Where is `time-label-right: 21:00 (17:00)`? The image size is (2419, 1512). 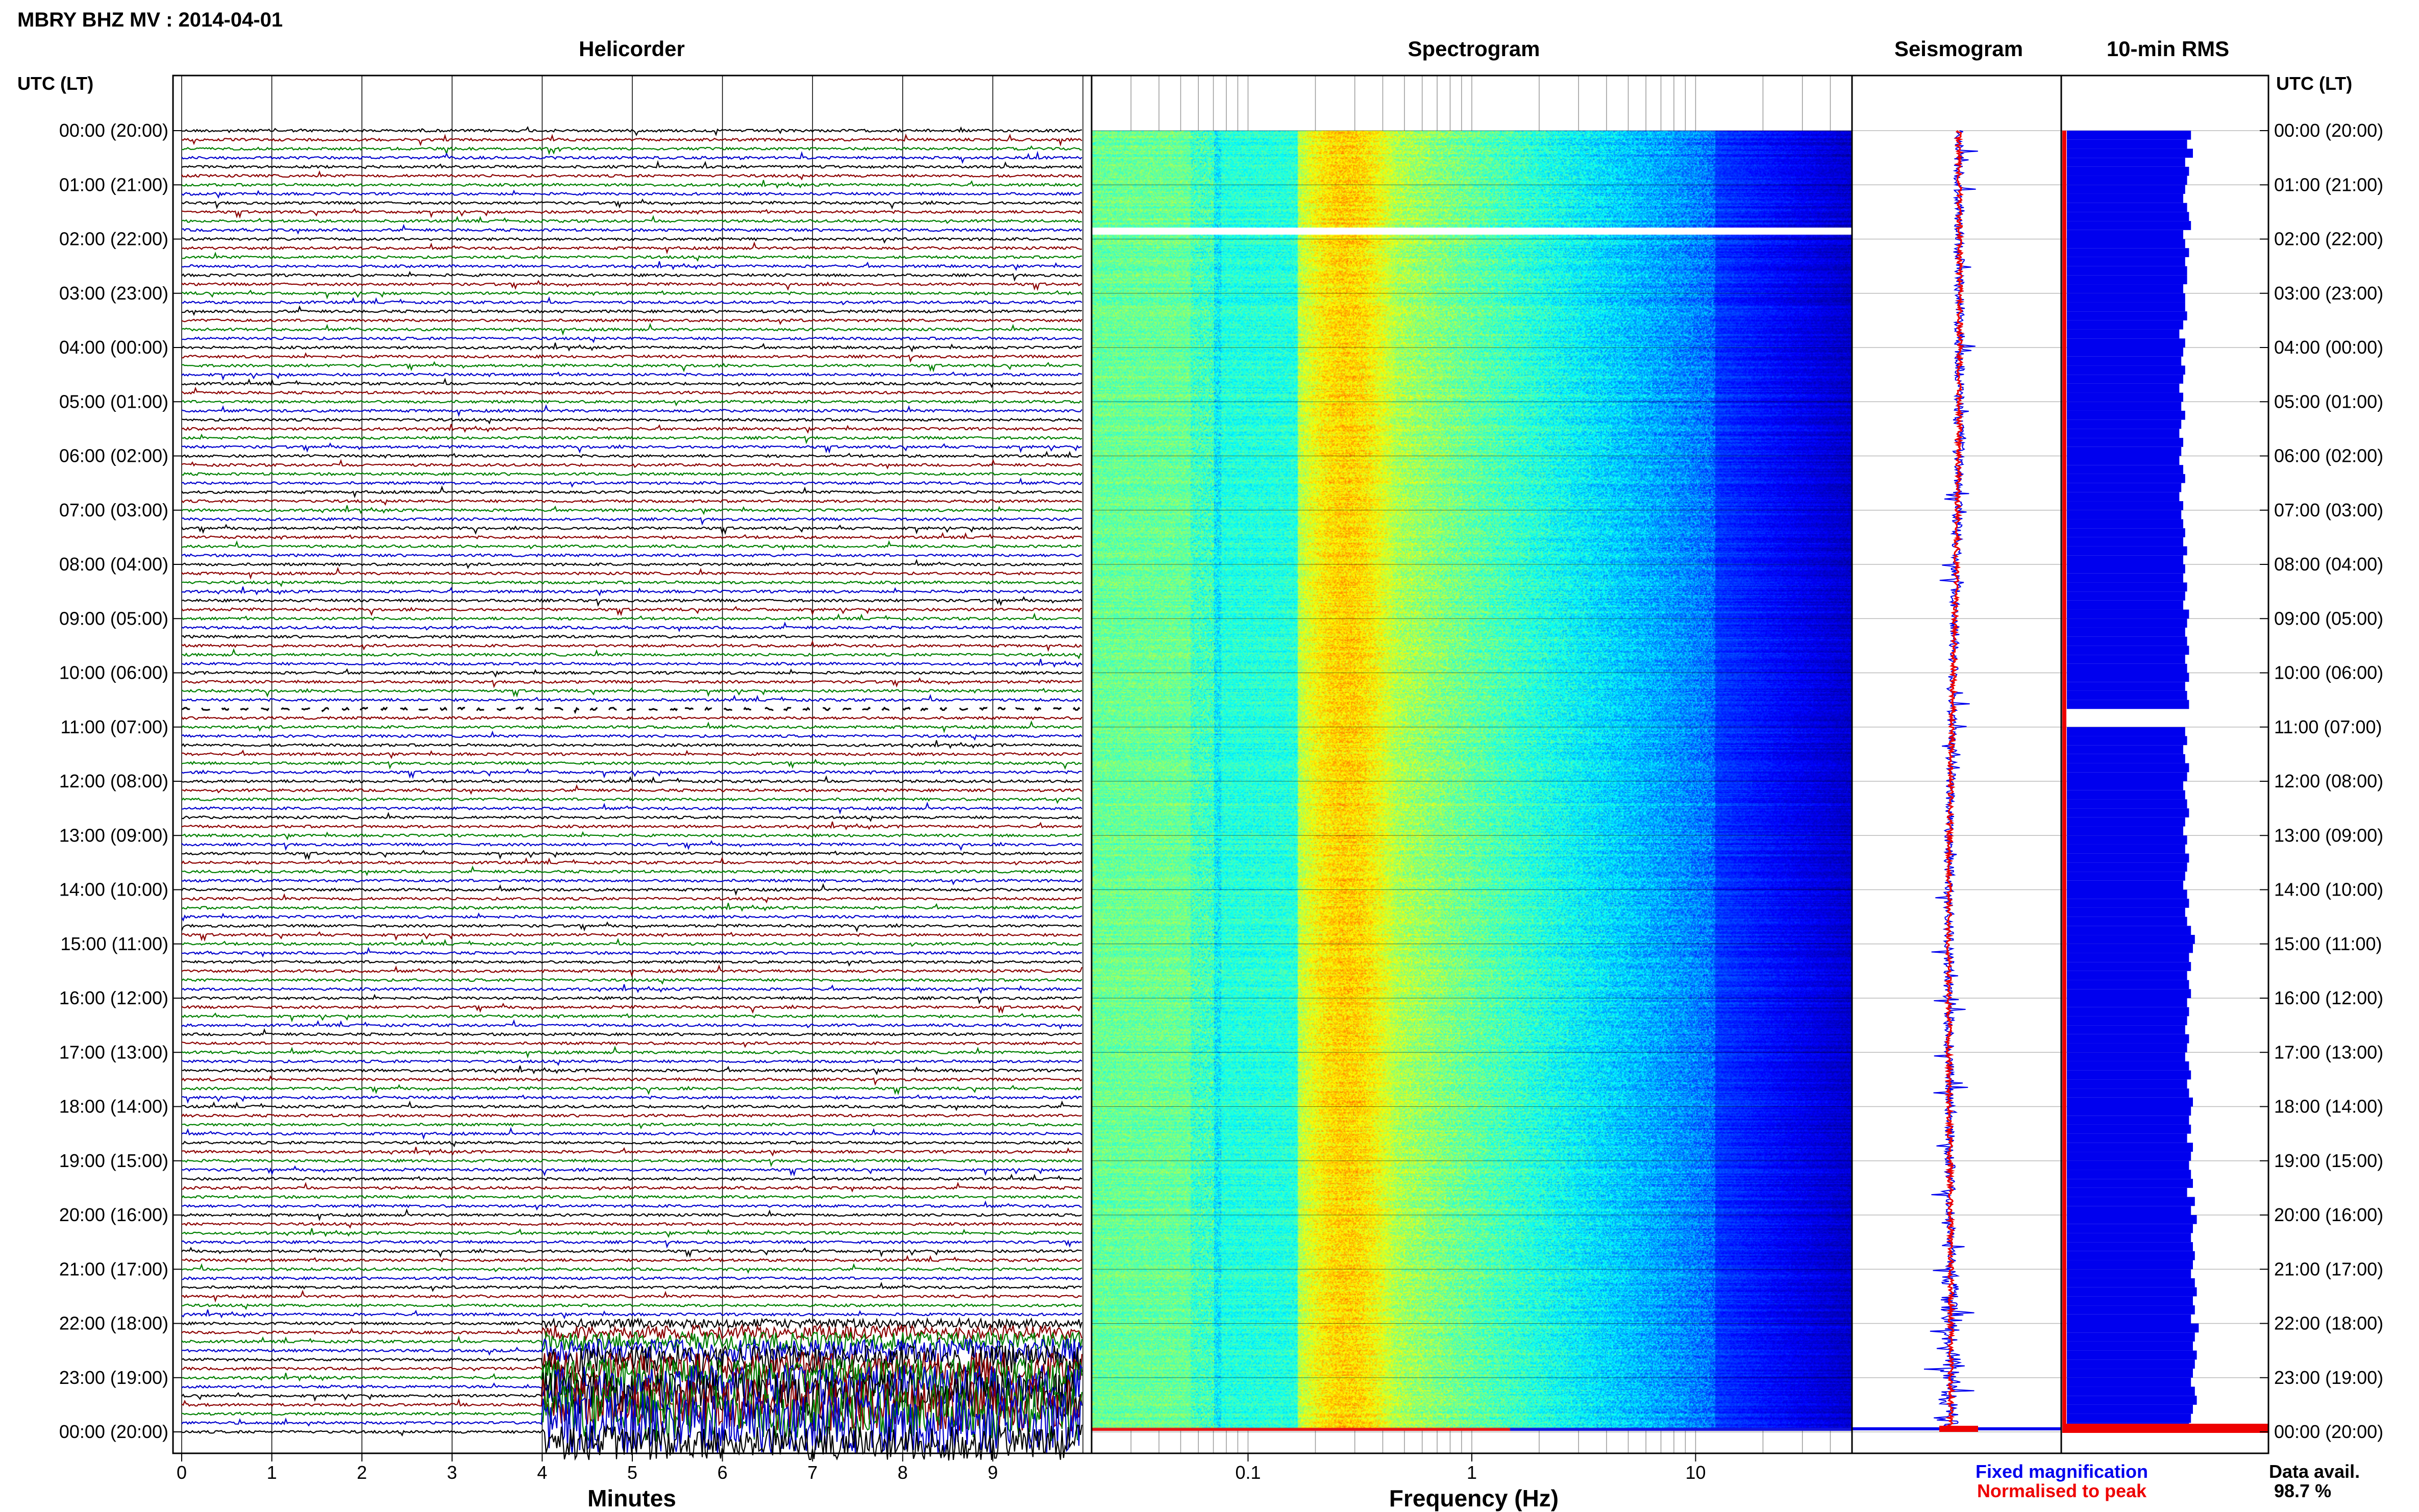
time-label-right: 21:00 (17:00) is located at coordinates (2328, 1268).